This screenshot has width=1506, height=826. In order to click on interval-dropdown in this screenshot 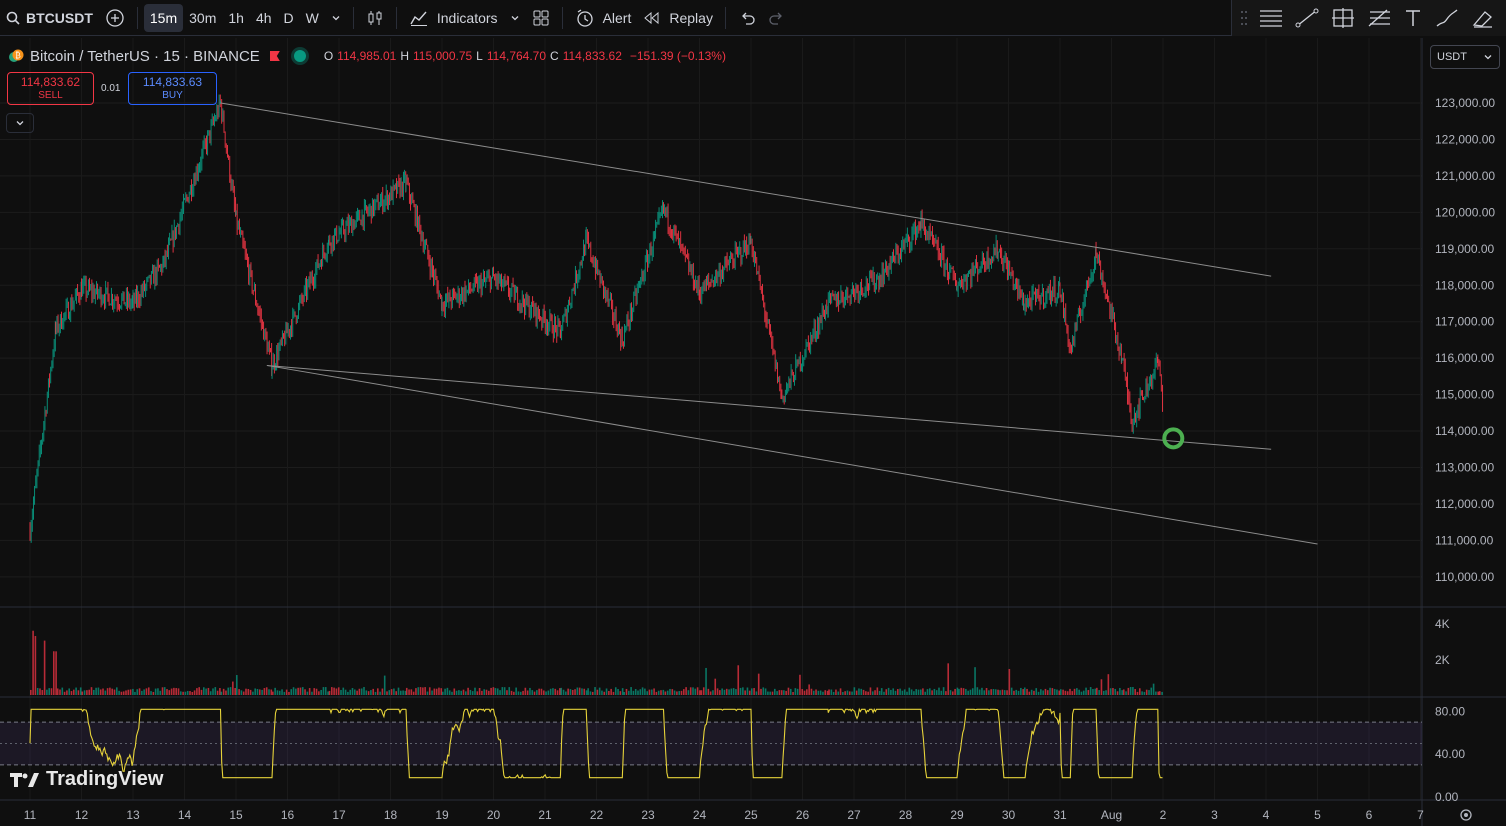, I will do `click(336, 18)`.